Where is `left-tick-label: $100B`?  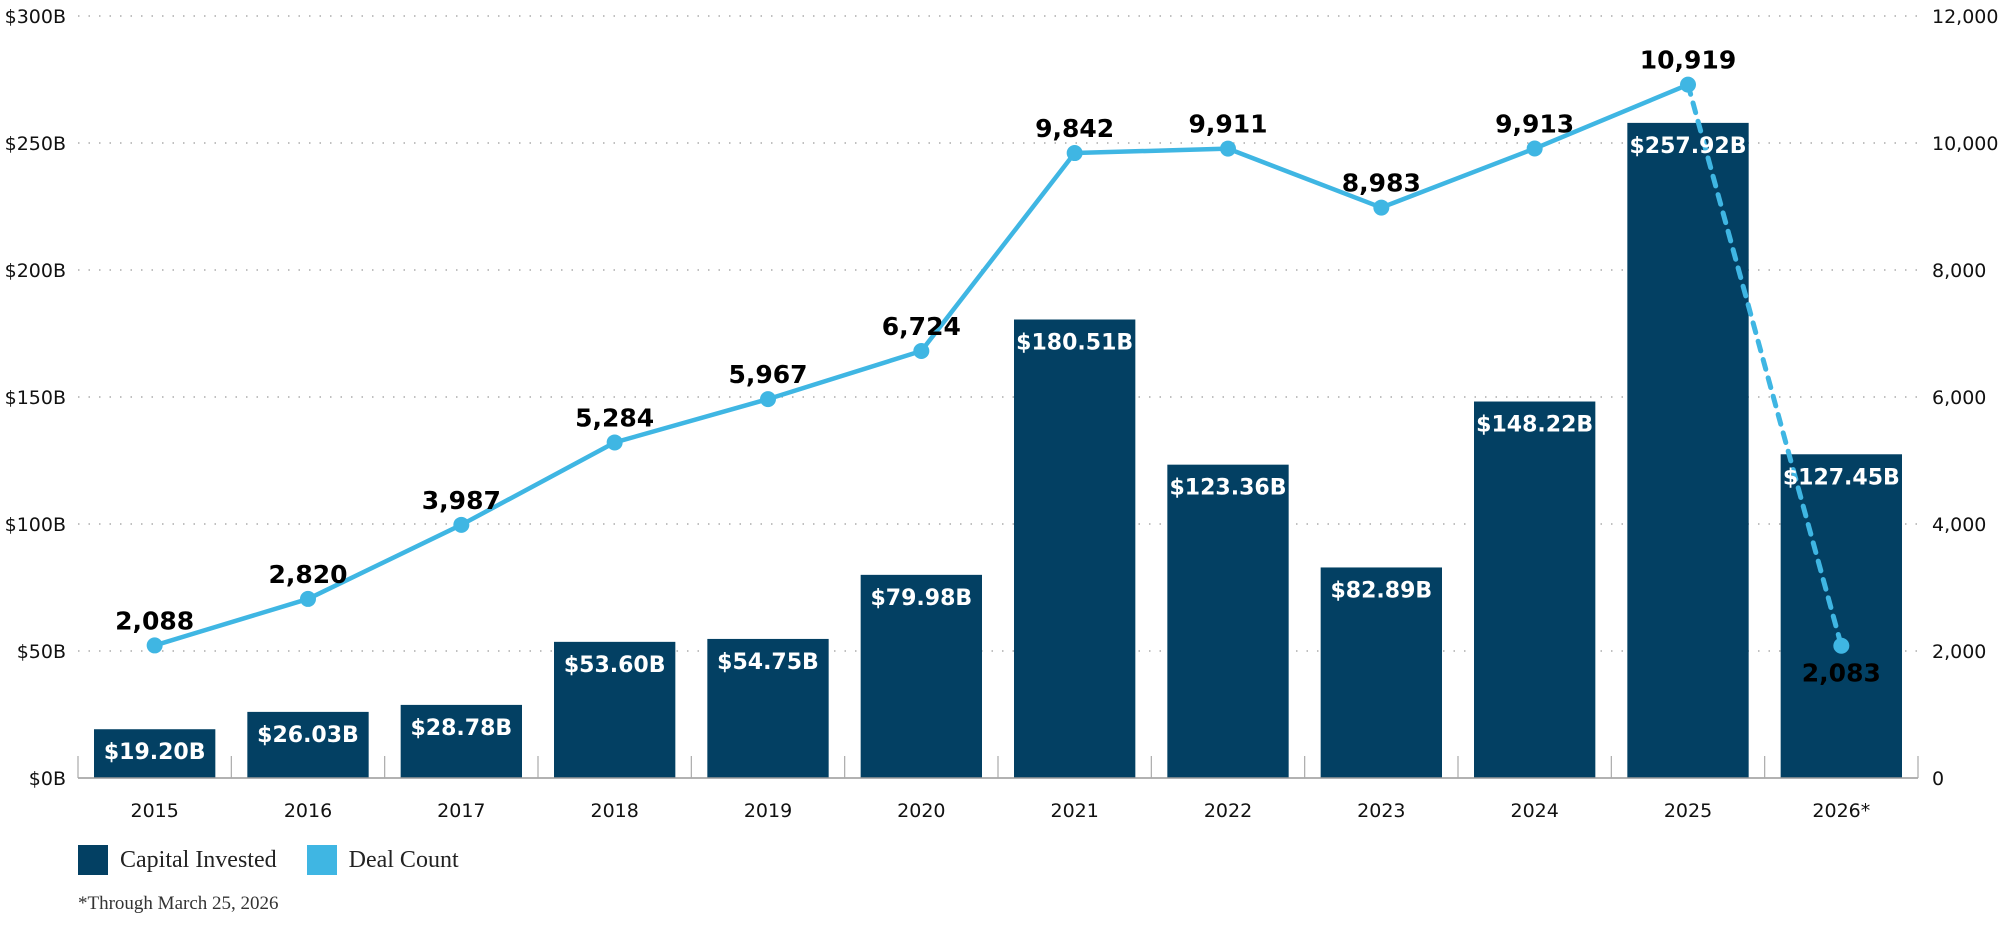
left-tick-label: $100B is located at coordinates (35, 525).